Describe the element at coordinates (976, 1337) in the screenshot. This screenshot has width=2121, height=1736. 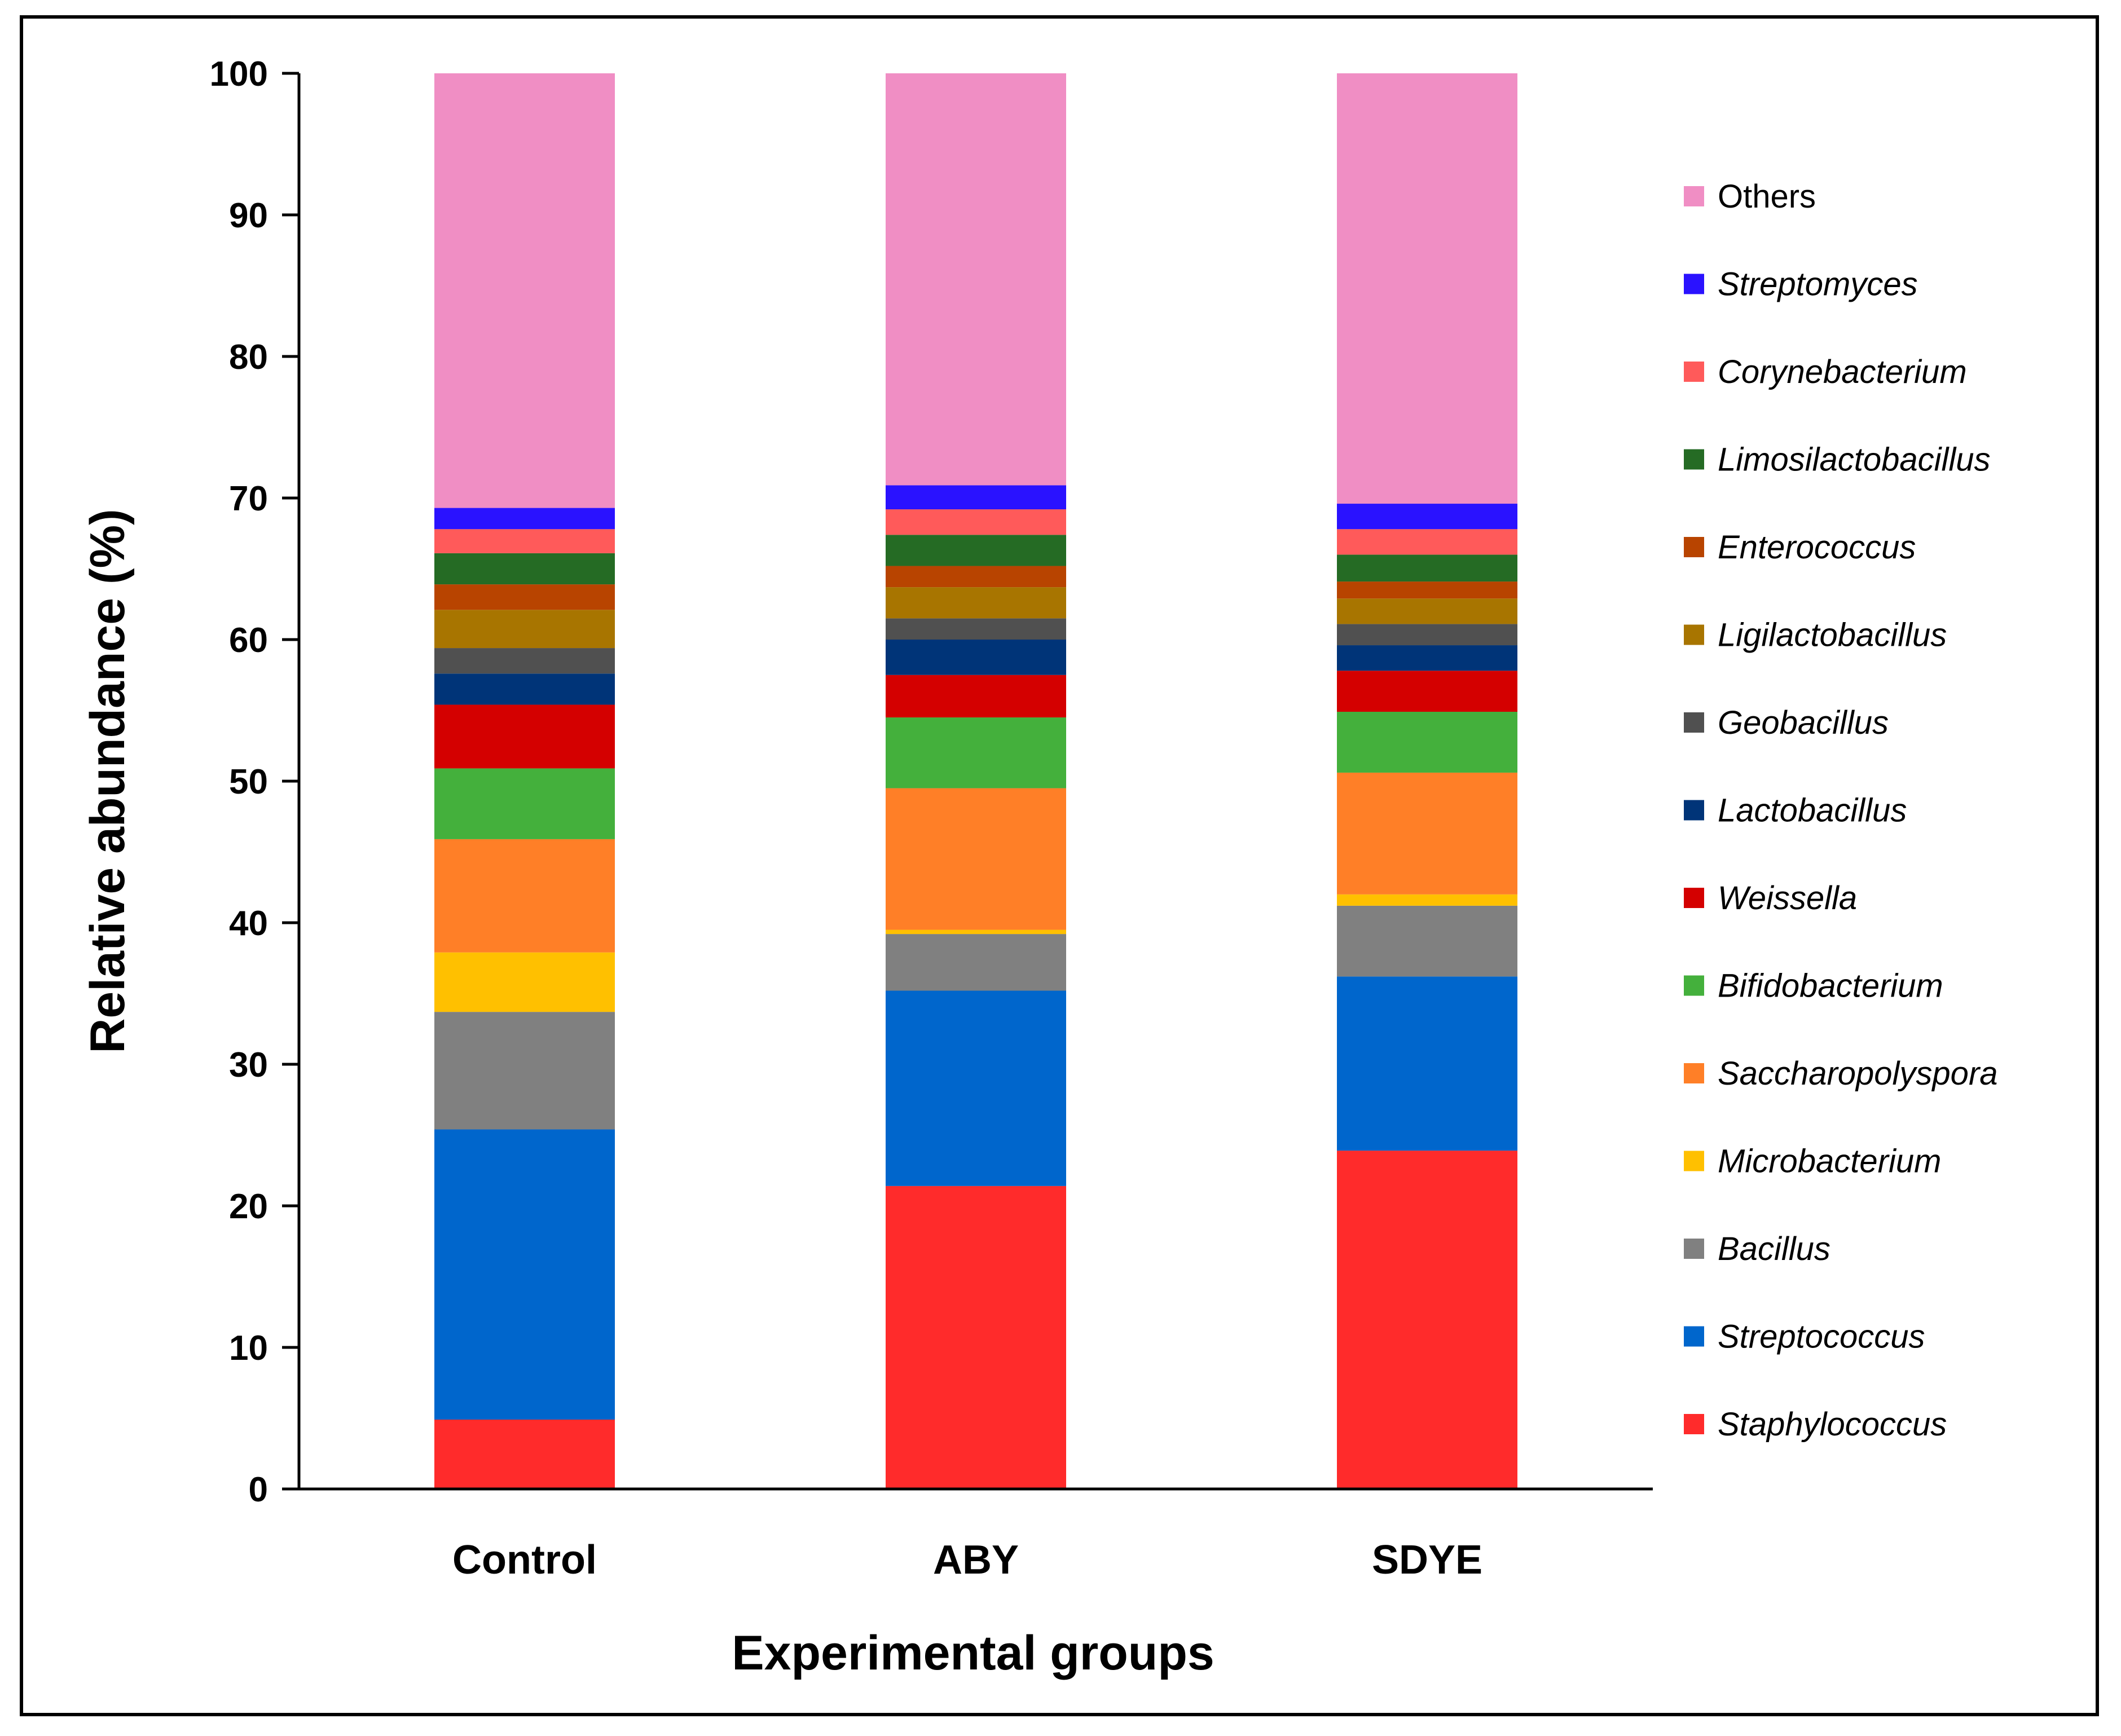
I see `bar-segment-staphylococcus-aby` at that location.